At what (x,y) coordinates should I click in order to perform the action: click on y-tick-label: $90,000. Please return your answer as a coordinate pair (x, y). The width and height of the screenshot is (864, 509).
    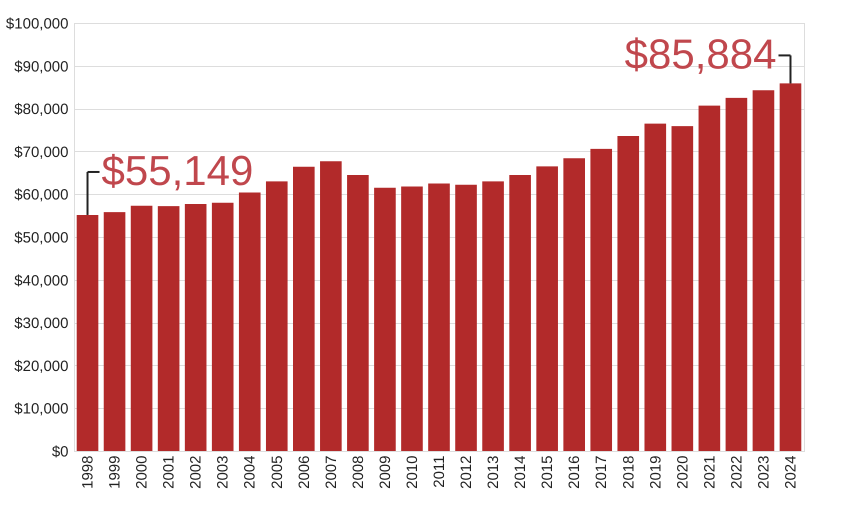
    Looking at the image, I should click on (41, 67).